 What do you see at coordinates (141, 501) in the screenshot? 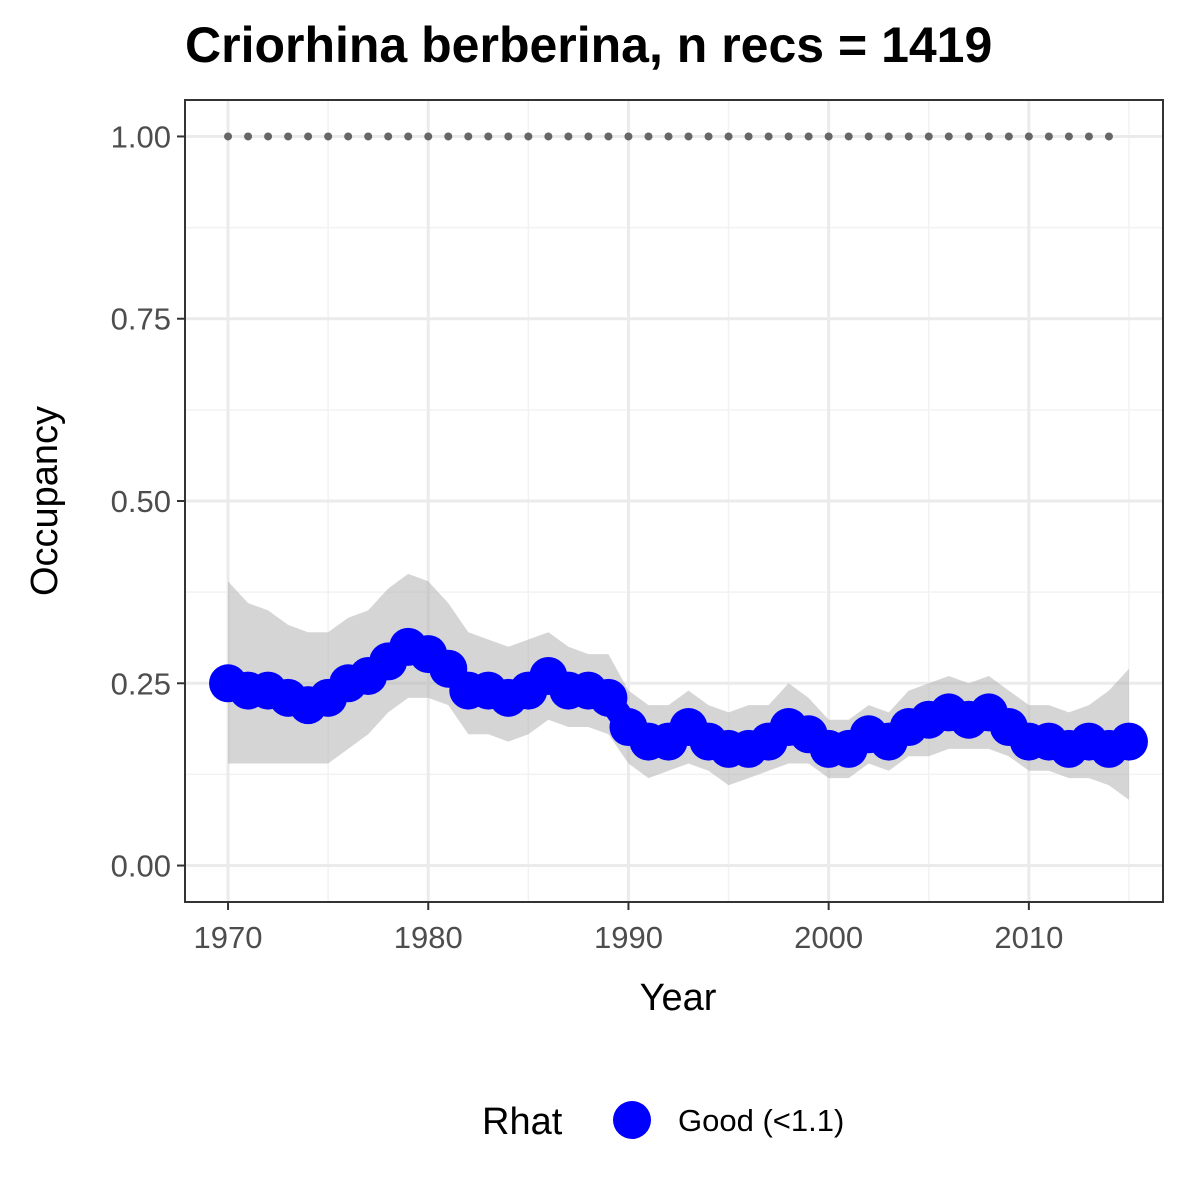
I see `y-tick-label: 0.50` at bounding box center [141, 501].